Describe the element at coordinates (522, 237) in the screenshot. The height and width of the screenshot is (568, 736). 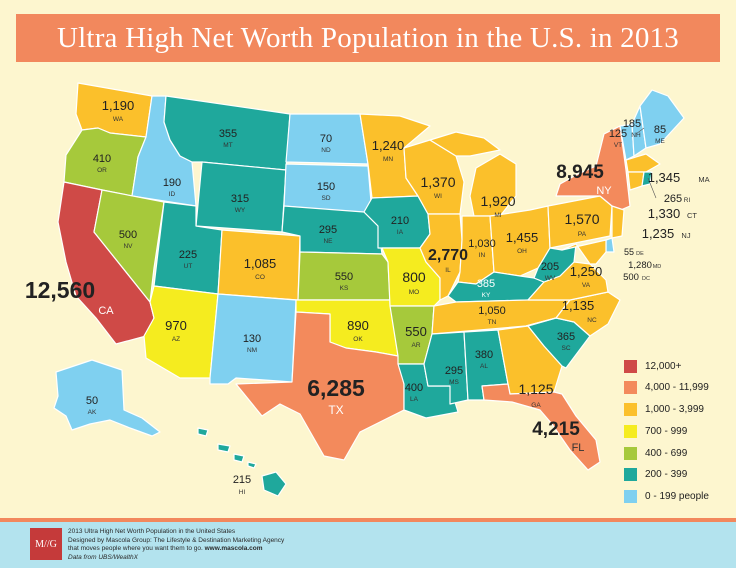
I see `label-value-OH: 1,455` at that location.